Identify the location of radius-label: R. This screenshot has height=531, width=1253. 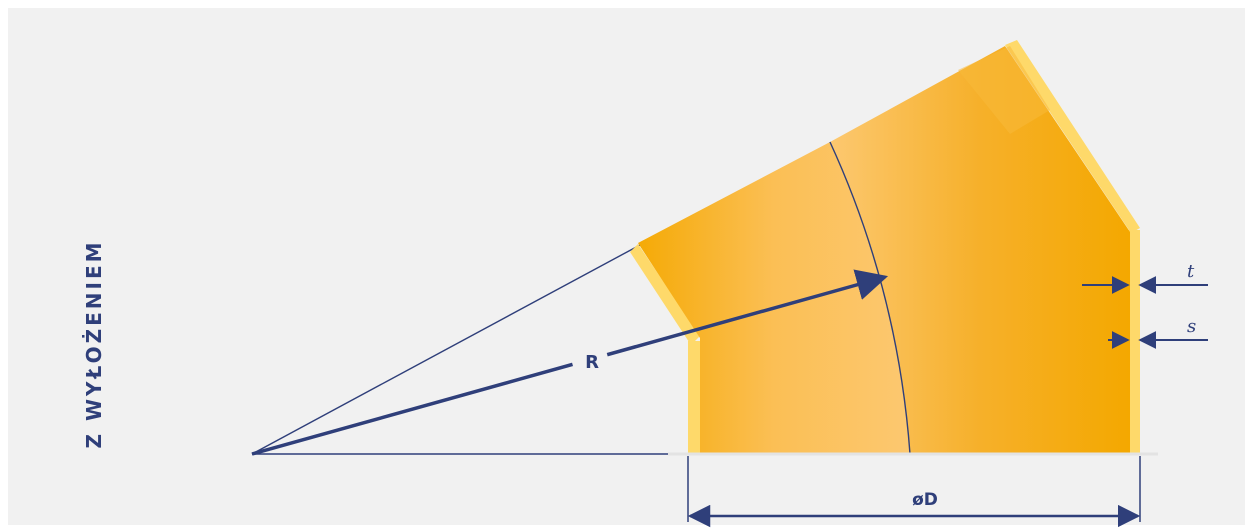
(592, 362).